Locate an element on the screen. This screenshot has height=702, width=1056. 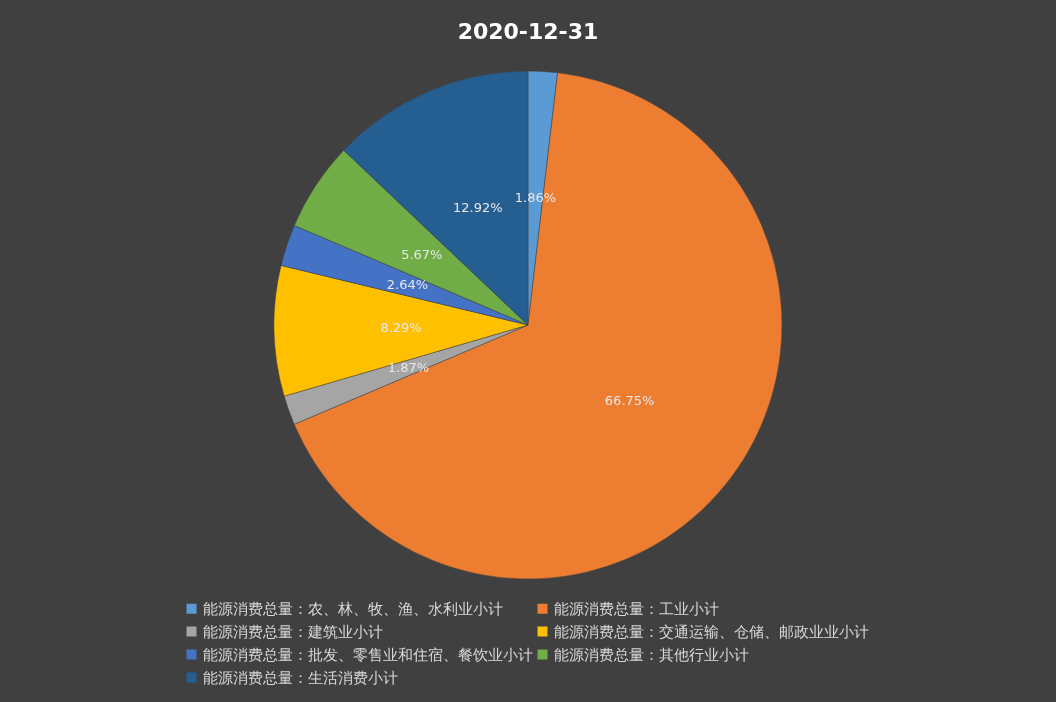
data-label: 8.29% is located at coordinates (401, 327).